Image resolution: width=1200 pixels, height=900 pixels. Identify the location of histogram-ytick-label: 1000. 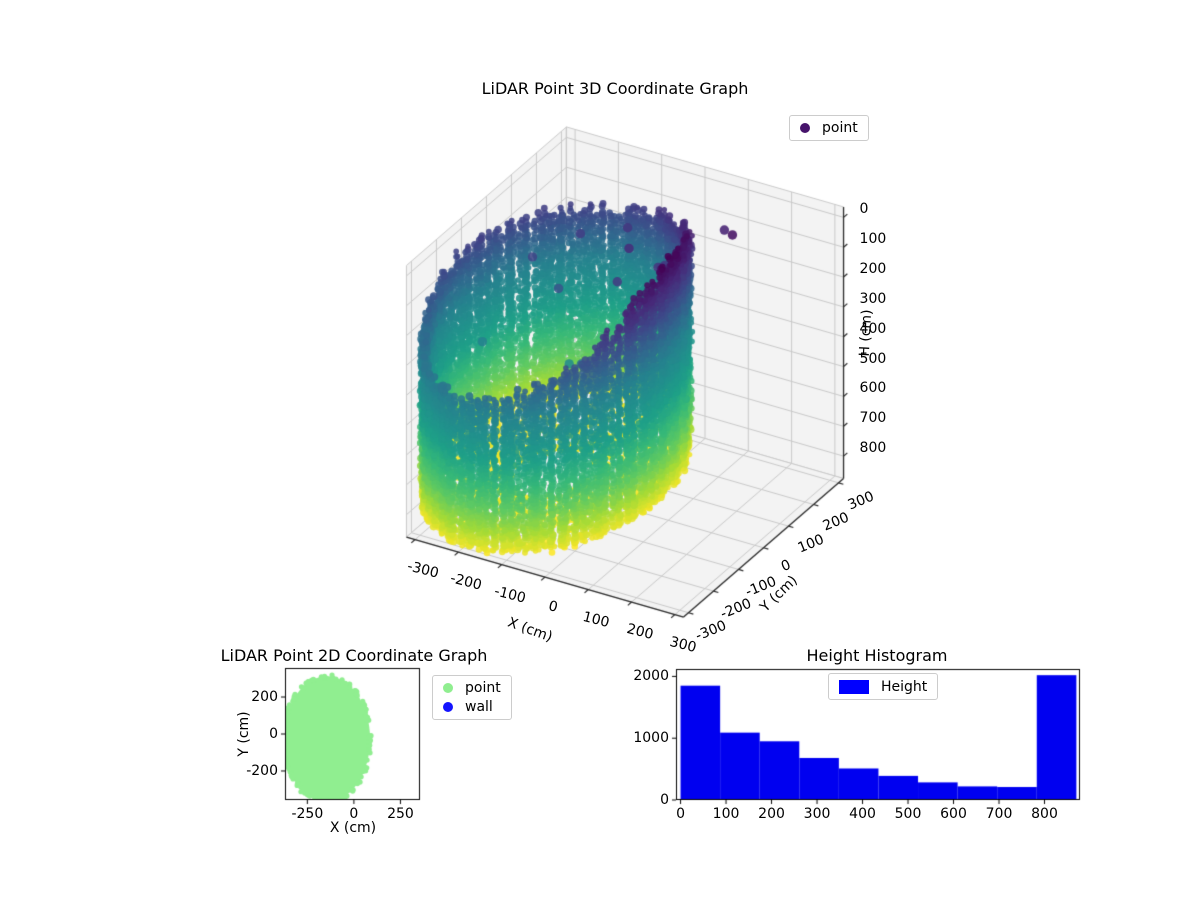
(651, 738).